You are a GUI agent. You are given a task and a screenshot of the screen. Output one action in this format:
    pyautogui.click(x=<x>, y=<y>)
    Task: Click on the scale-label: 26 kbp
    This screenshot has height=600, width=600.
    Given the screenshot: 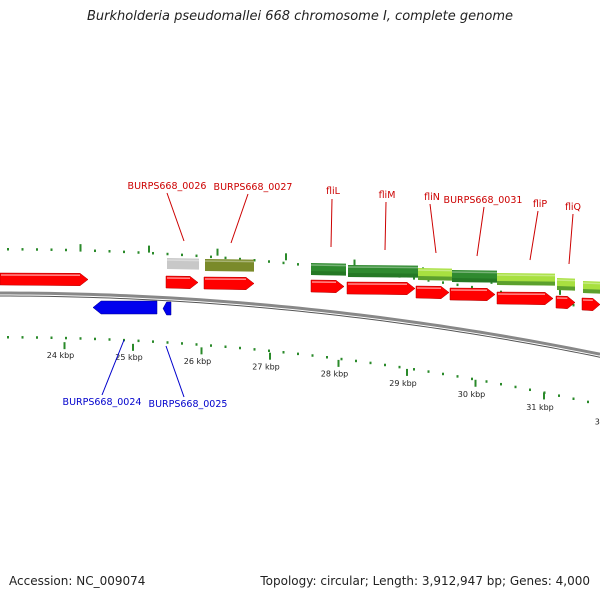 What is the action you would take?
    pyautogui.click(x=198, y=361)
    